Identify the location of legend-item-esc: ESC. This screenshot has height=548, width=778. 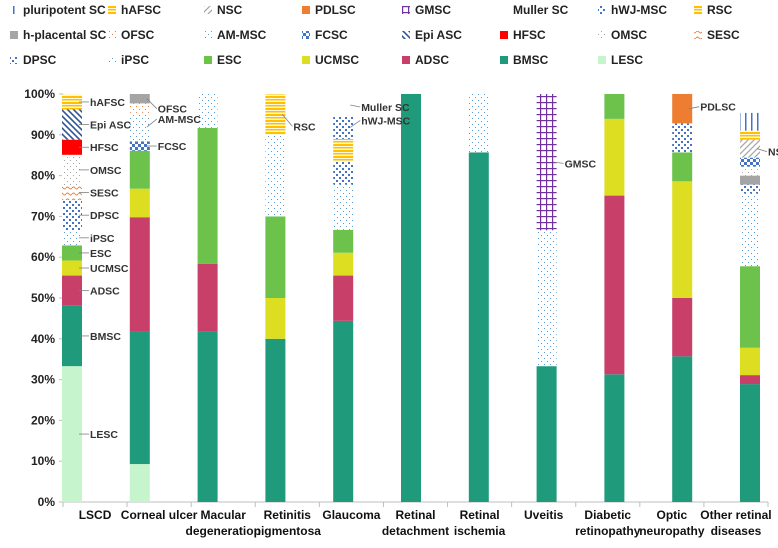
(223, 60).